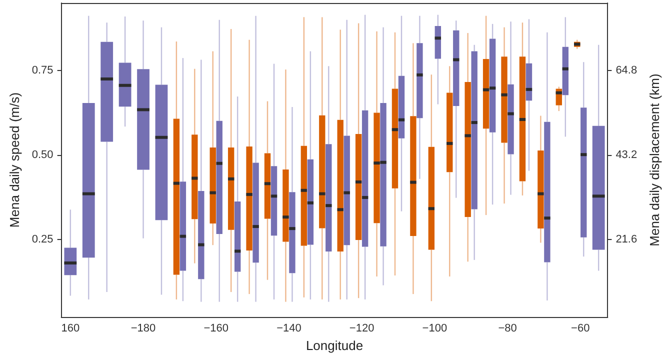 Image resolution: width=669 pixels, height=357 pixels. Describe the element at coordinates (361, 328) in the screenshot. I see `x-tick-label: −120` at that location.